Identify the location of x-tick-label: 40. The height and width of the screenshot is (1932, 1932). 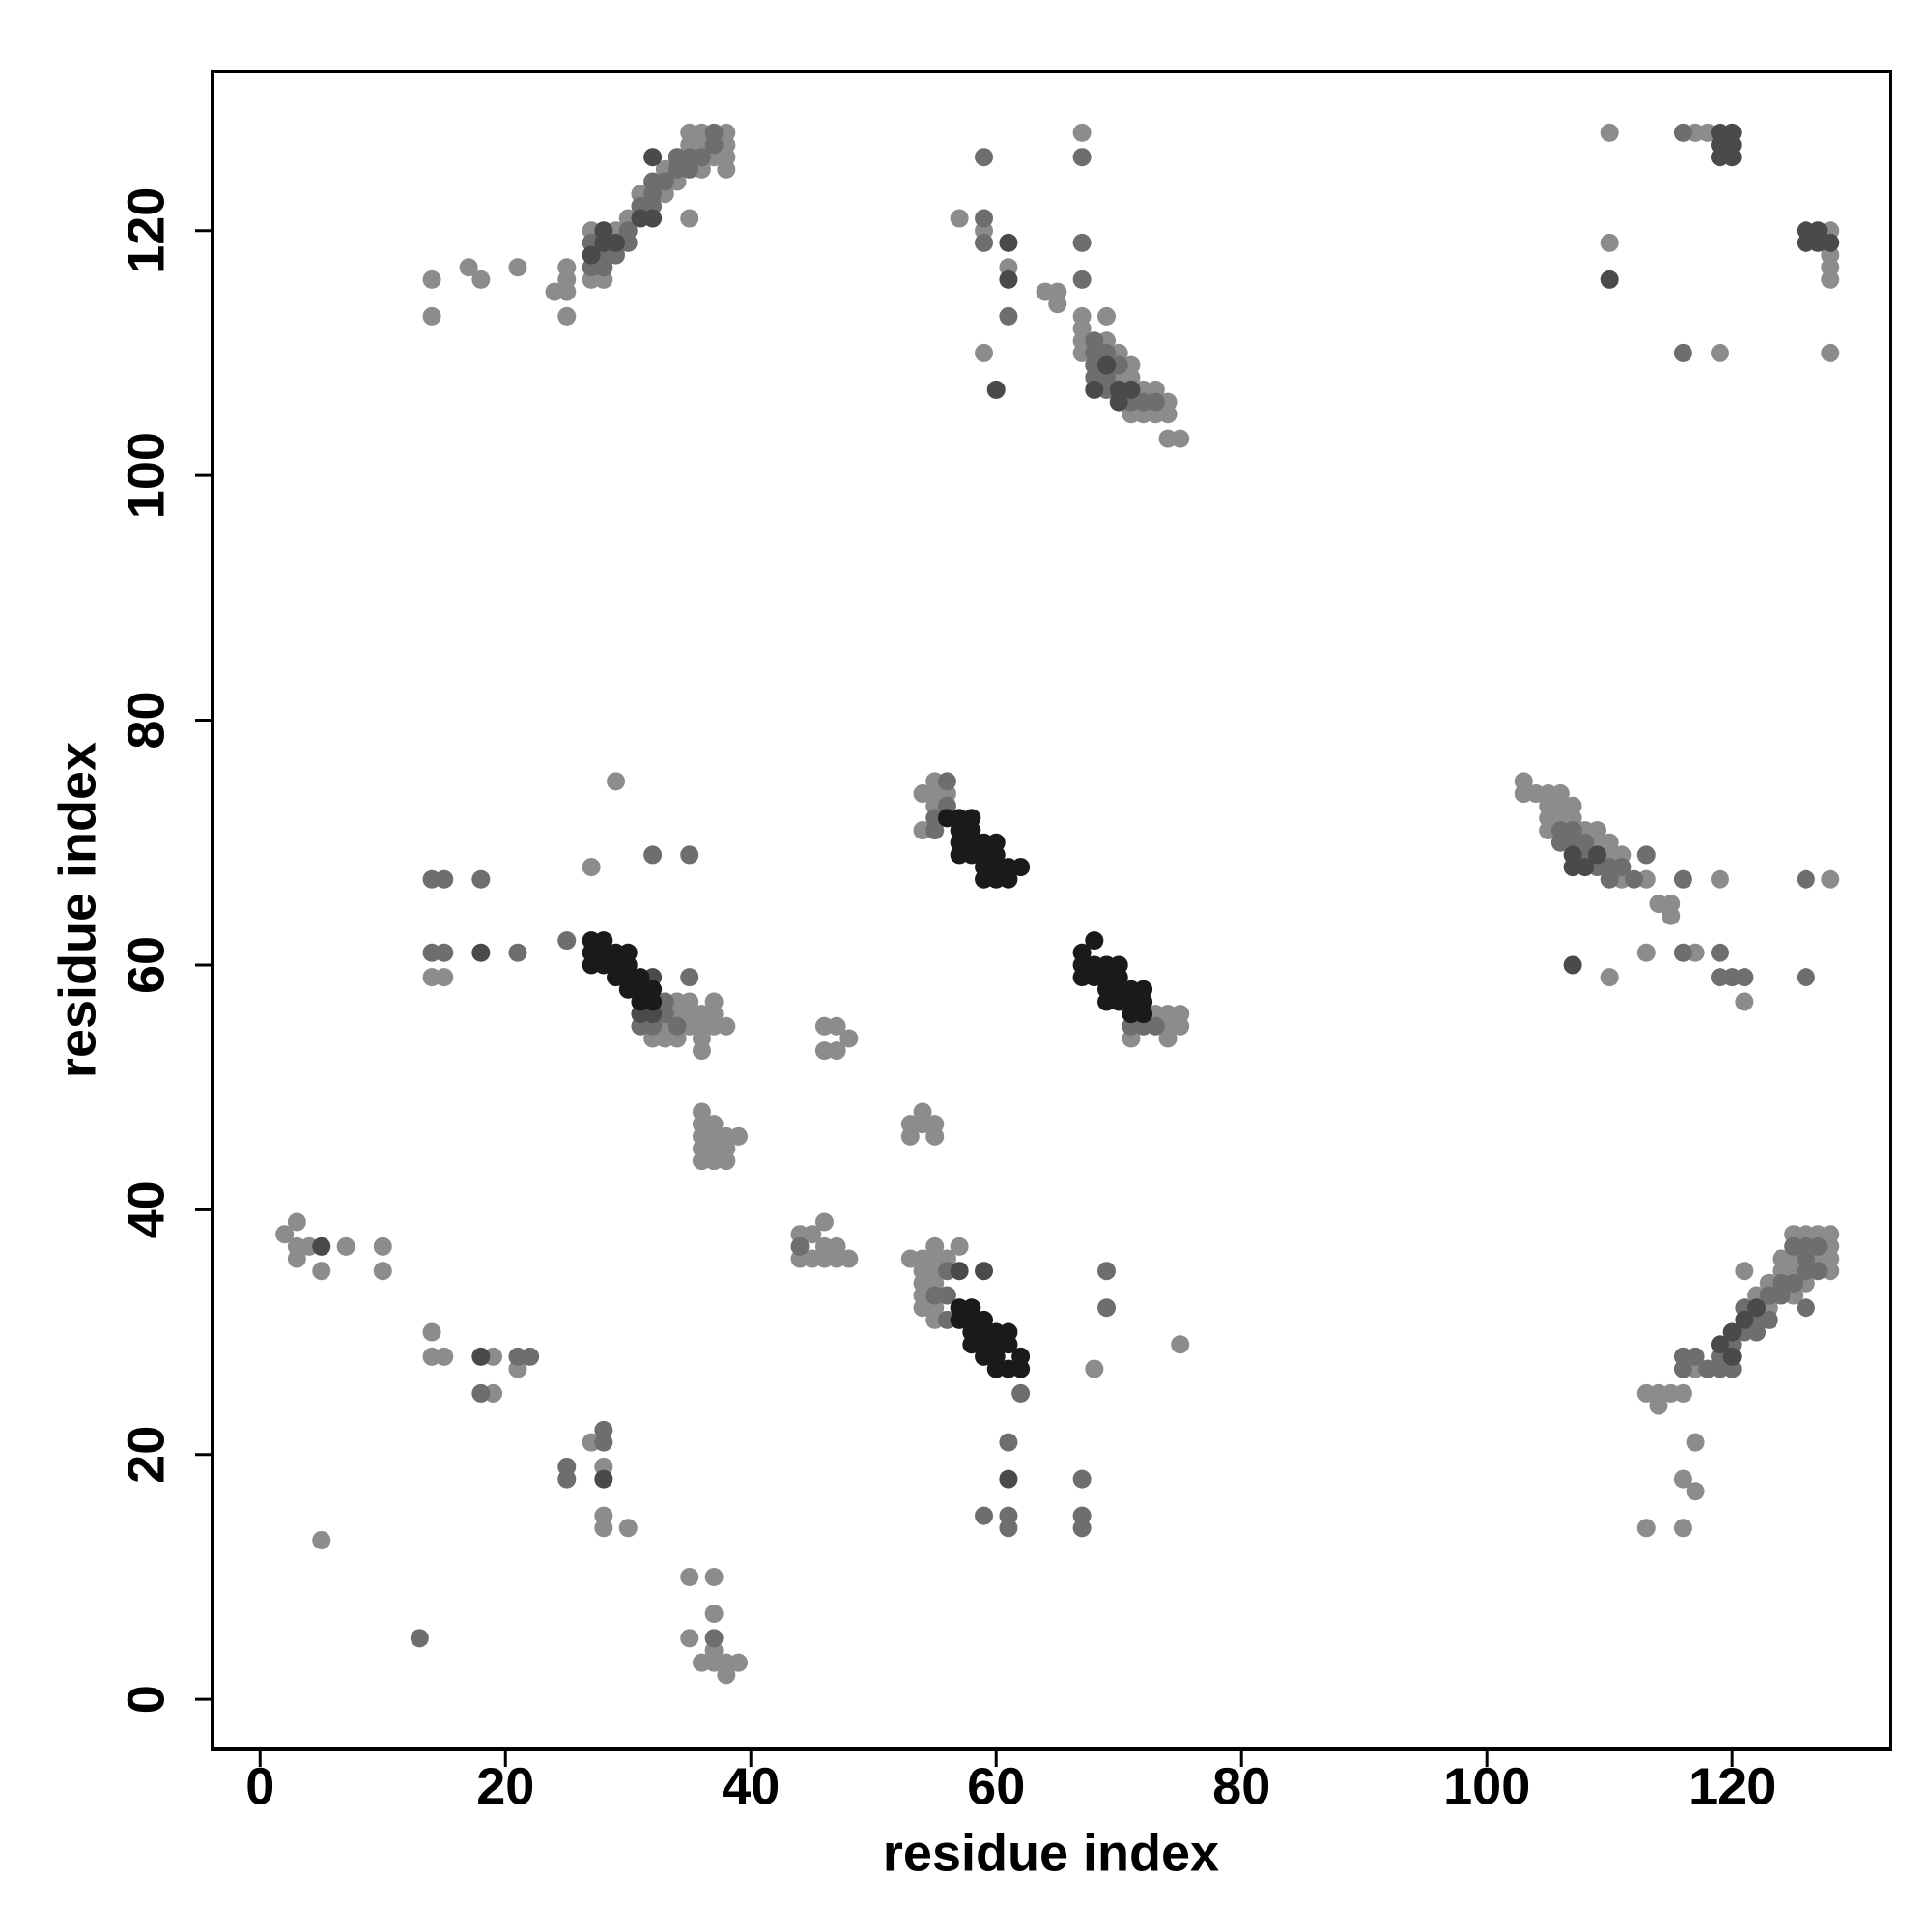
(751, 1786).